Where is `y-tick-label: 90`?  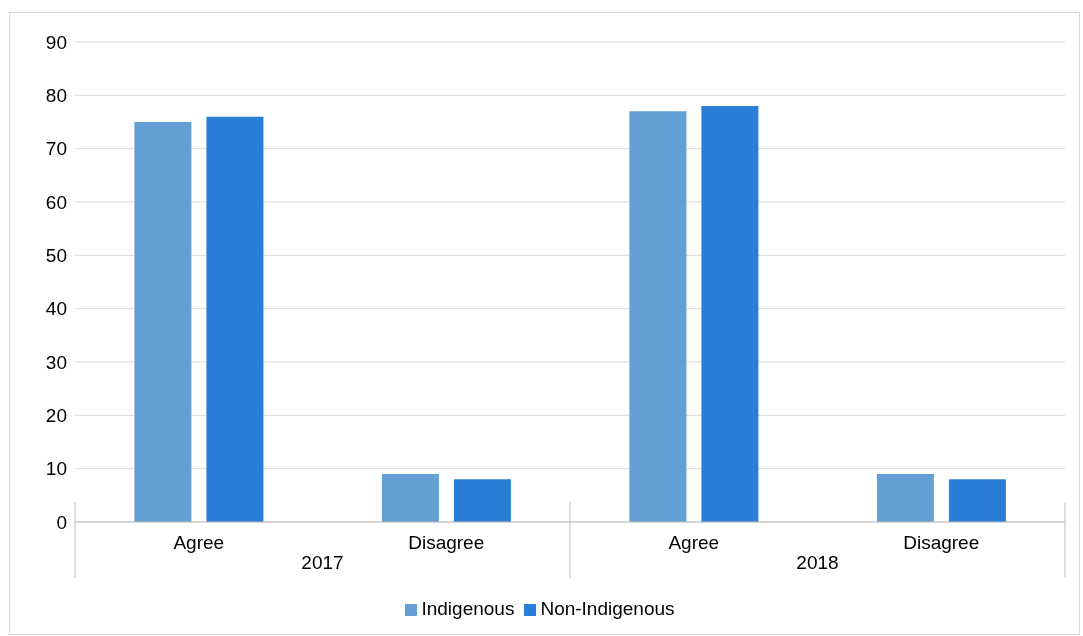
y-tick-label: 90 is located at coordinates (56, 42).